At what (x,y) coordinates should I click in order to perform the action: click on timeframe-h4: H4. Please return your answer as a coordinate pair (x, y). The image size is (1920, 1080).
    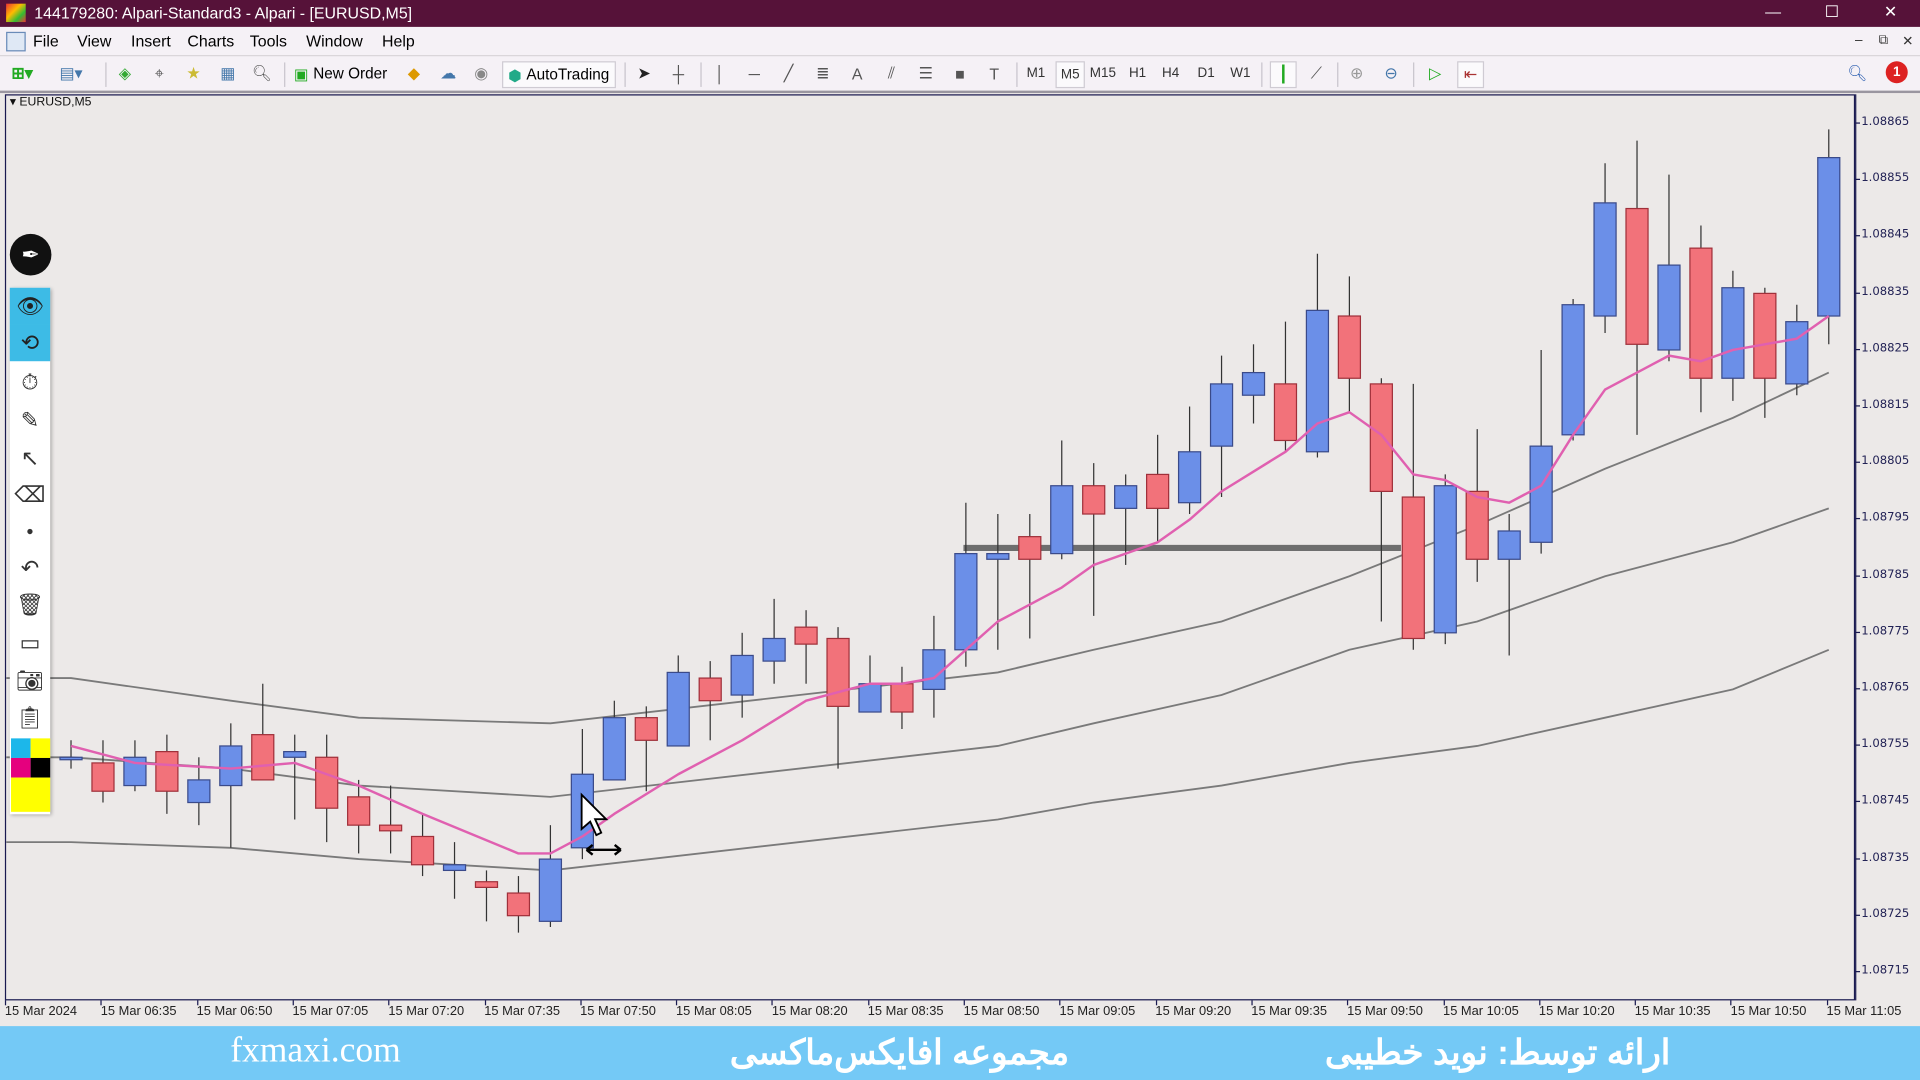
    Looking at the image, I should click on (1171, 73).